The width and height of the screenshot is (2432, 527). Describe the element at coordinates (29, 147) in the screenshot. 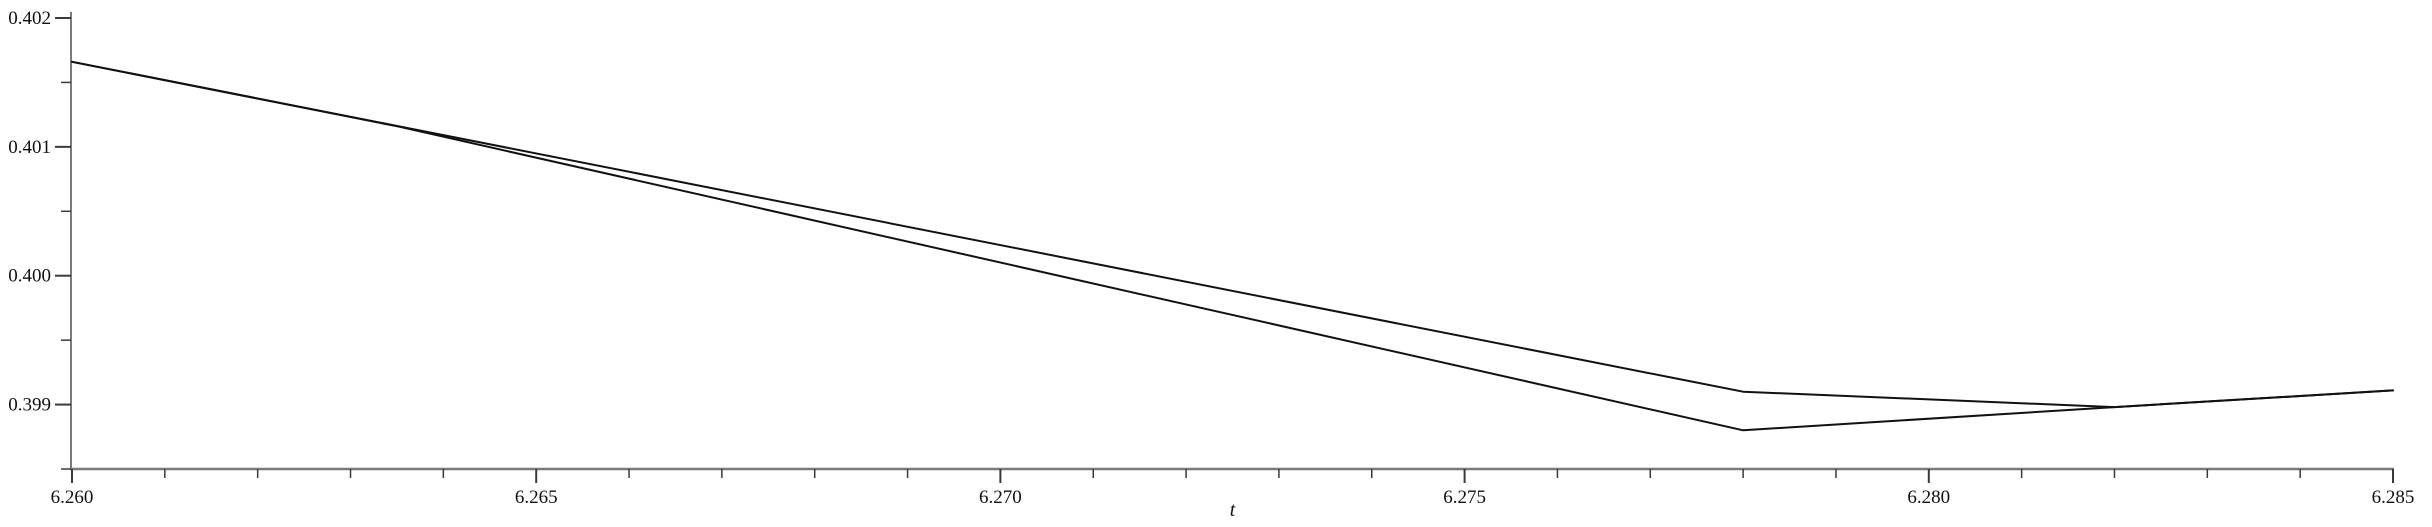

I see `y-tick-label: 0.401` at that location.